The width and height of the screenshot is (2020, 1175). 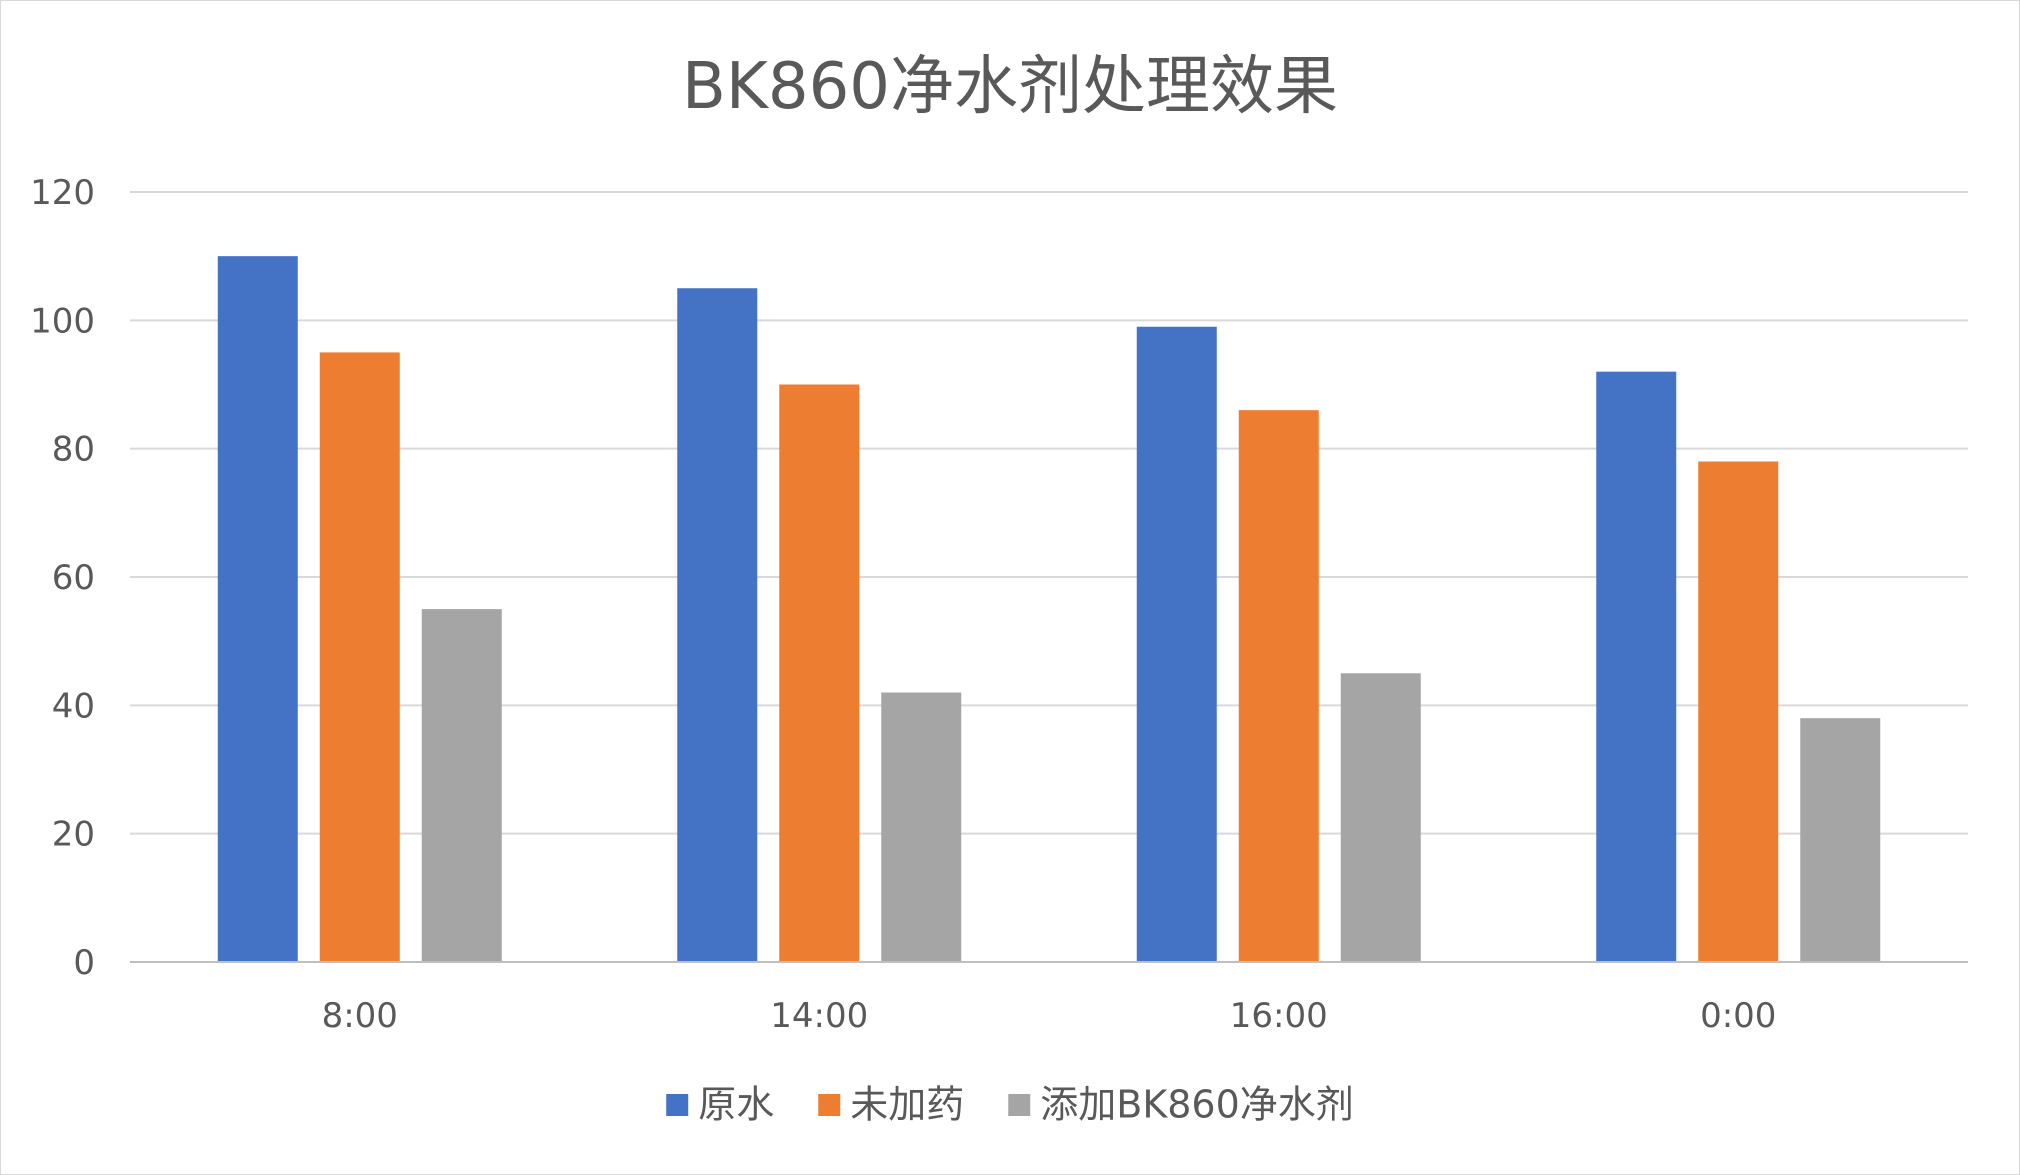 What do you see at coordinates (84, 963) in the screenshot?
I see `y-tick-label: 0` at bounding box center [84, 963].